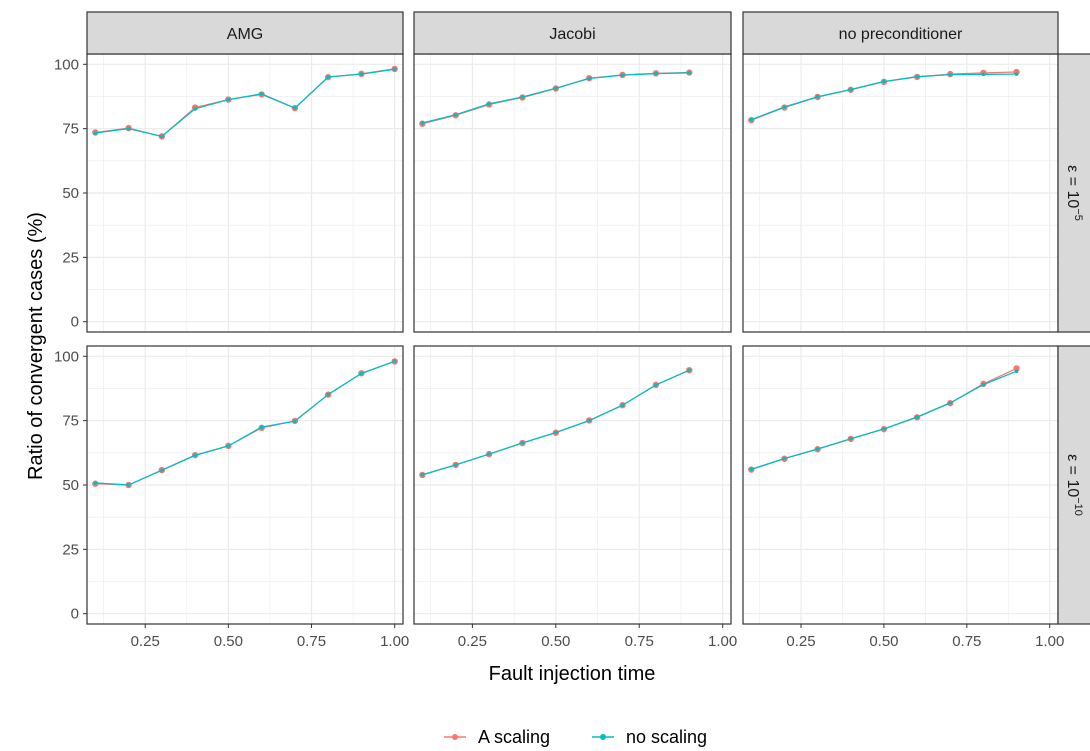 The image size is (1090, 751). Describe the element at coordinates (1078, 506) in the screenshot. I see `strip-row-exponent: −10` at that location.